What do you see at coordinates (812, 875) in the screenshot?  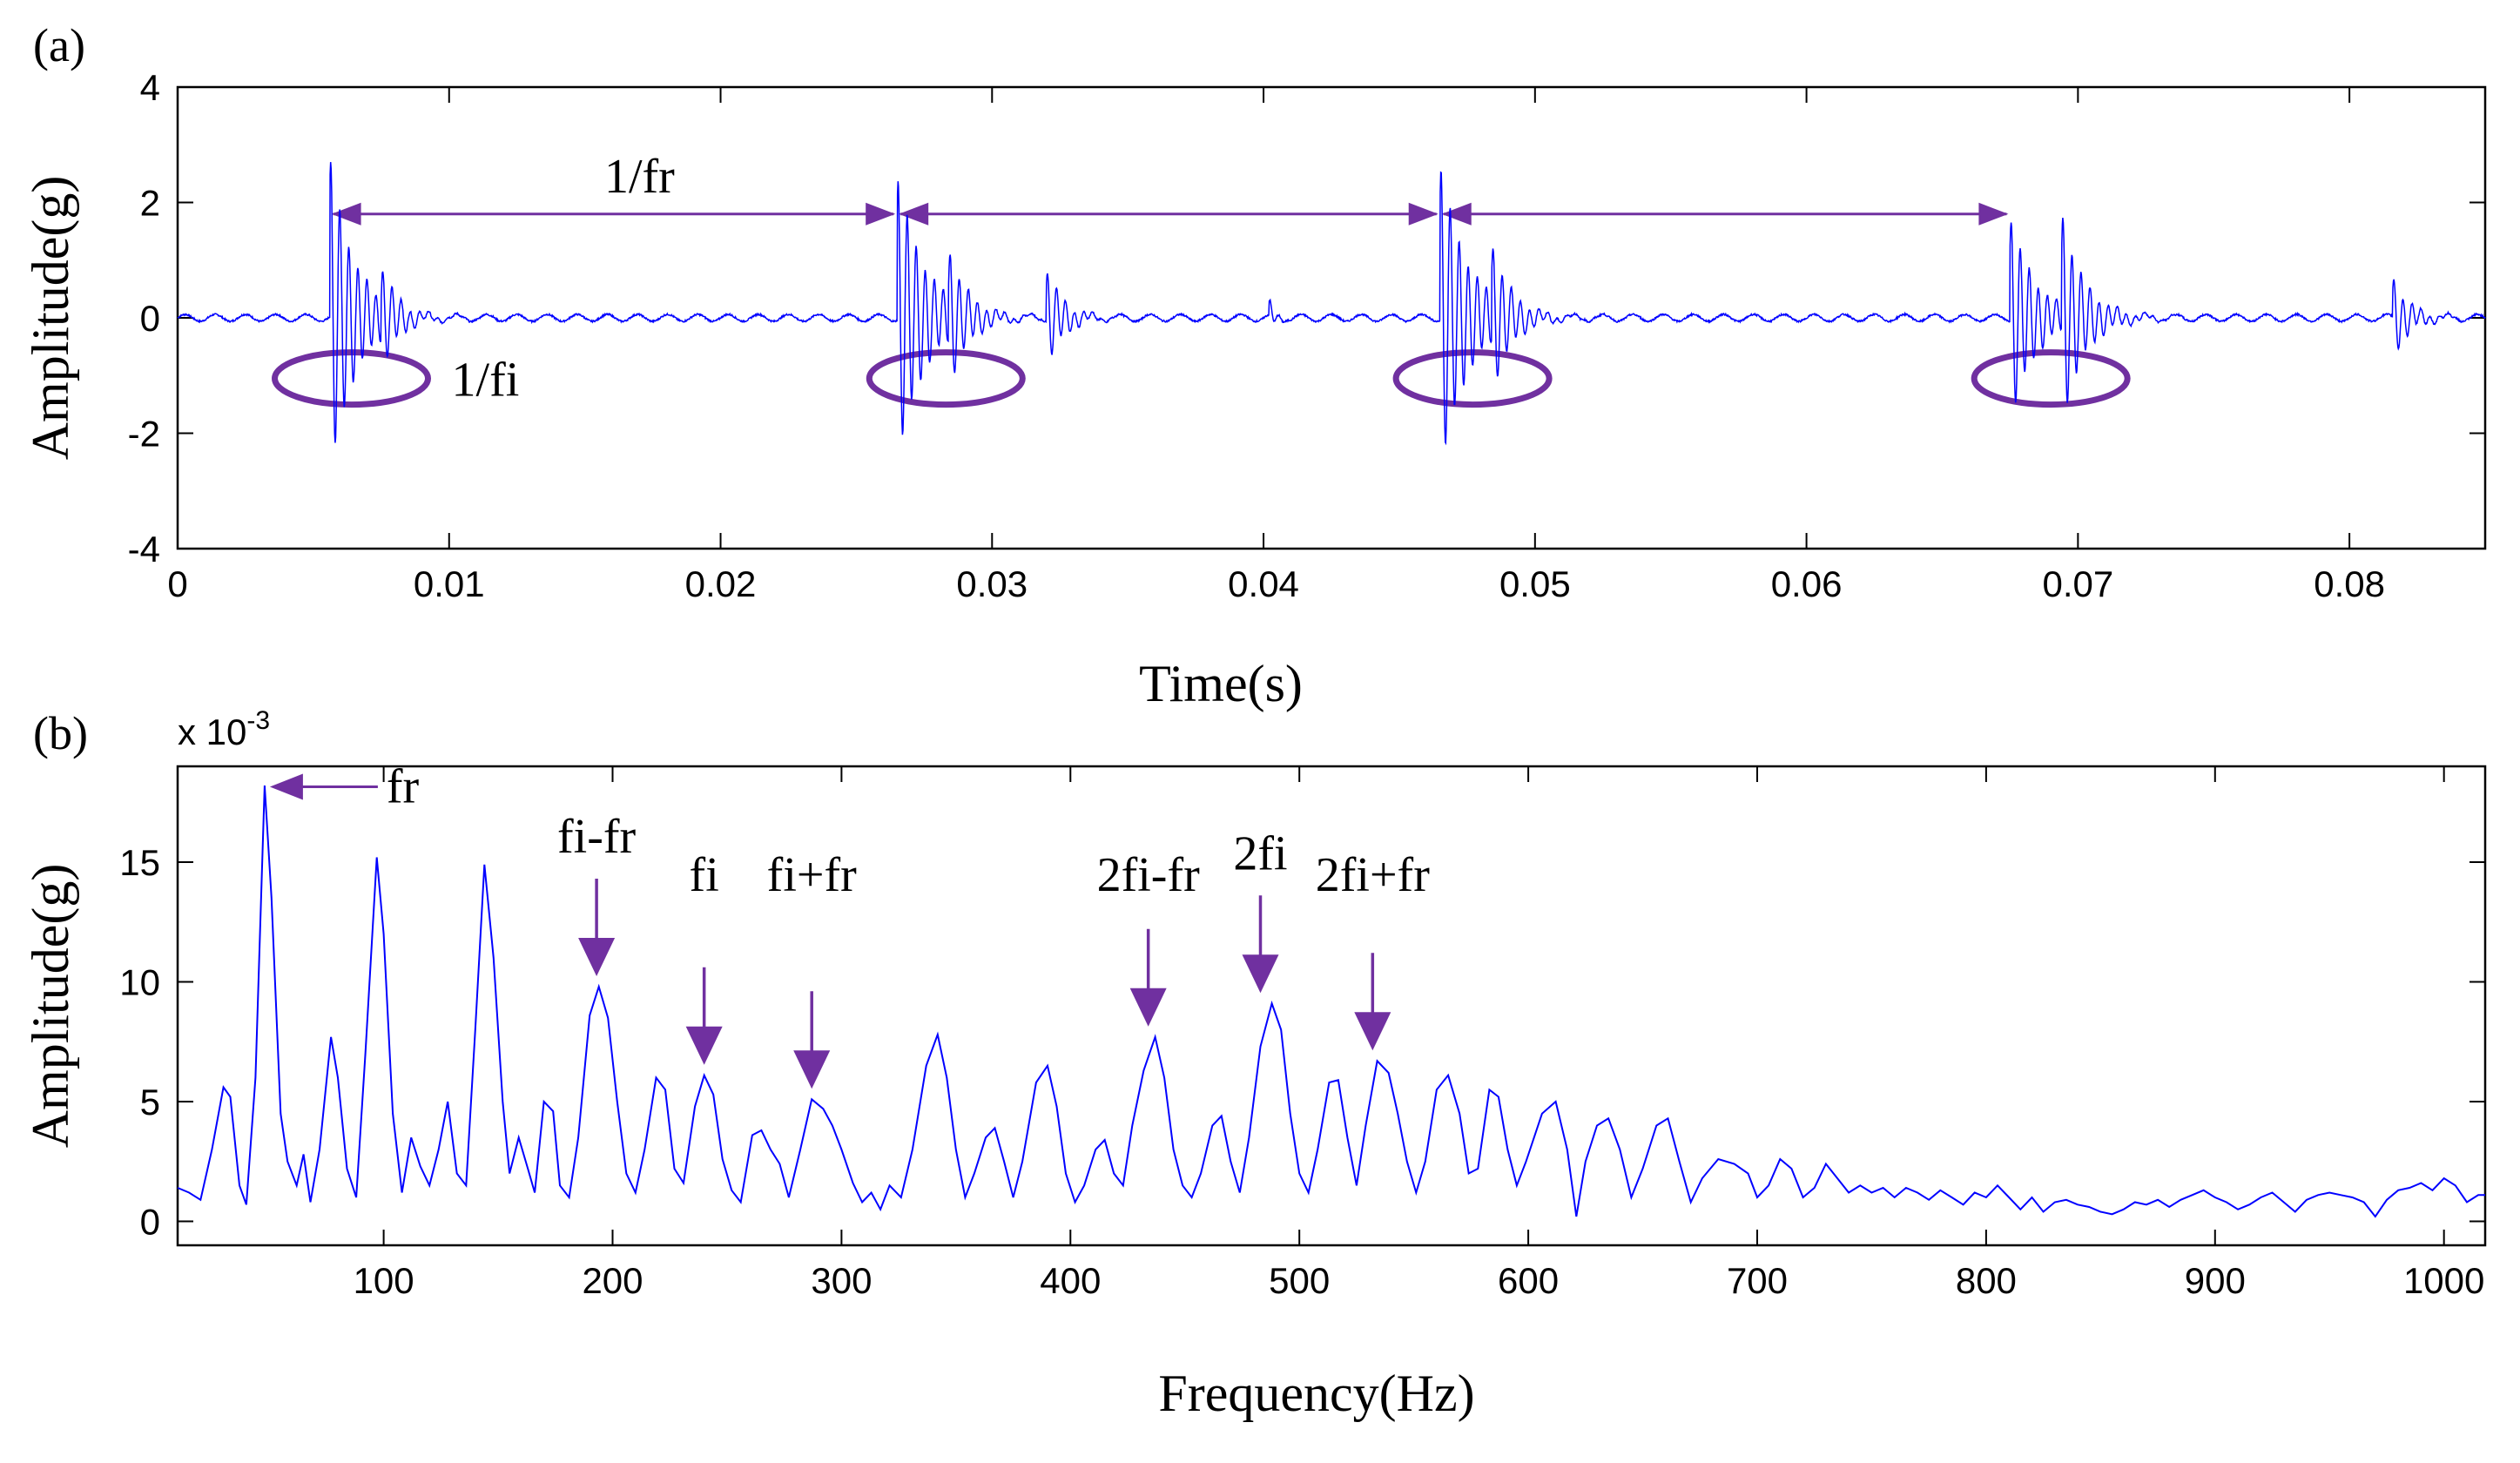 I see `peak-label: fi+fr` at bounding box center [812, 875].